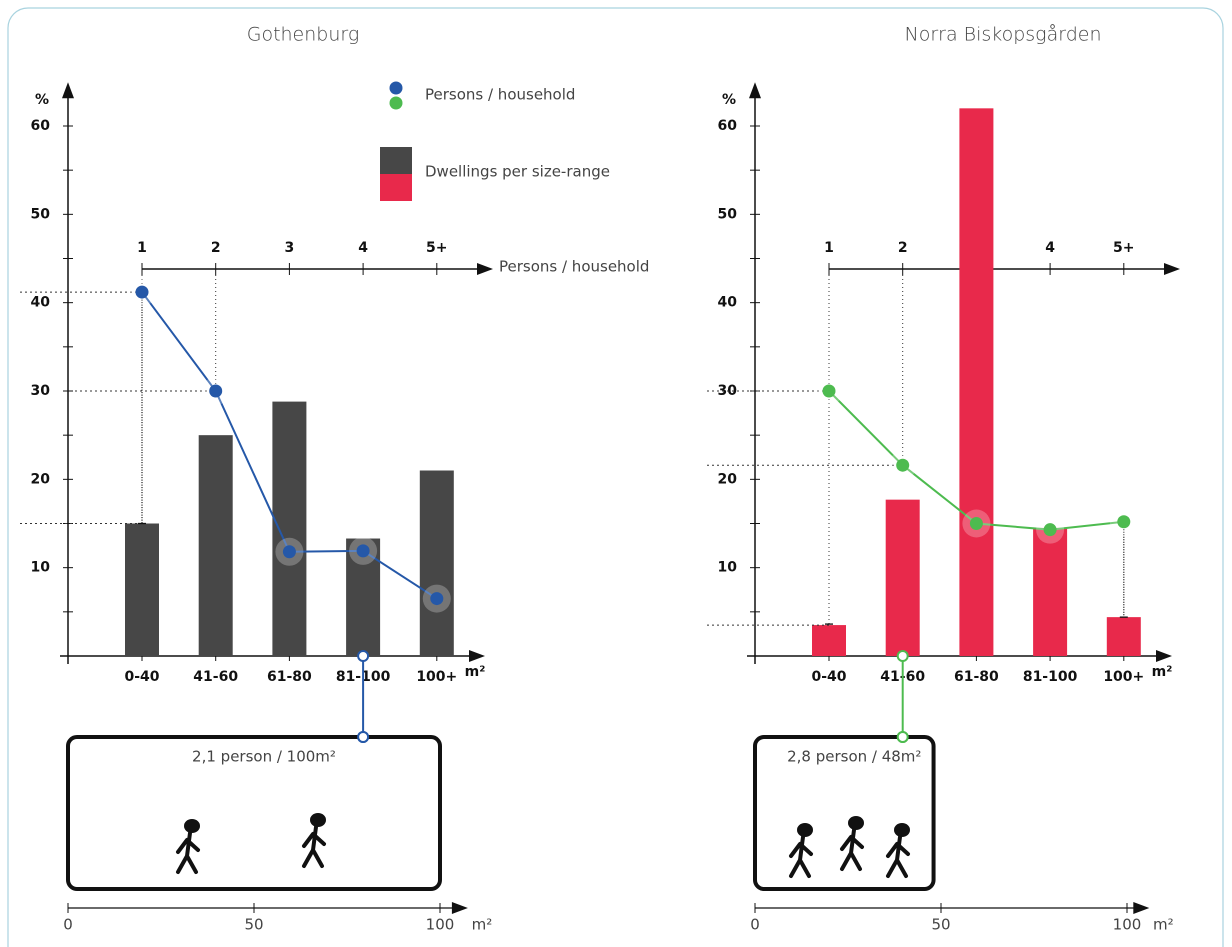 This screenshot has height=947, width=1232. I want to click on legend-label: Dwellings per size-range, so click(517, 172).